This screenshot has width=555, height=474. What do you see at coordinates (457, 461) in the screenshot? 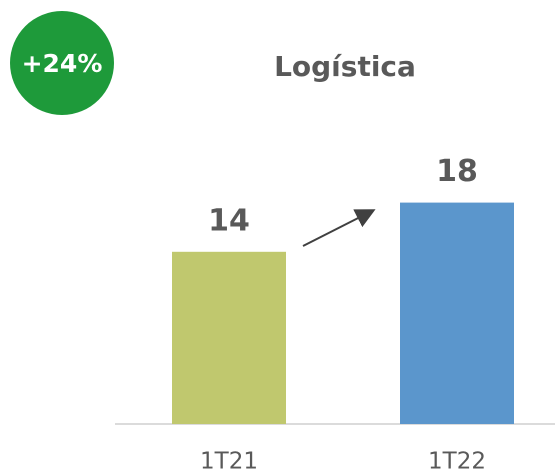
I see `x-tick-label: 1T22` at bounding box center [457, 461].